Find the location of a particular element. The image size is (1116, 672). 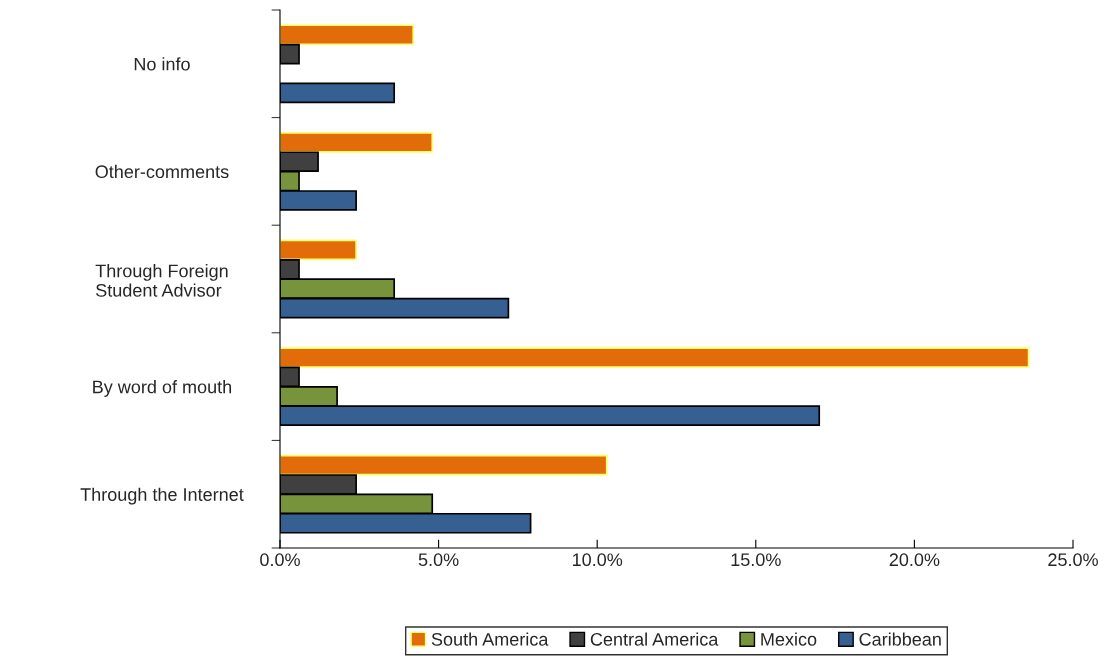

x-tick-label: 5.0% is located at coordinates (438, 560).